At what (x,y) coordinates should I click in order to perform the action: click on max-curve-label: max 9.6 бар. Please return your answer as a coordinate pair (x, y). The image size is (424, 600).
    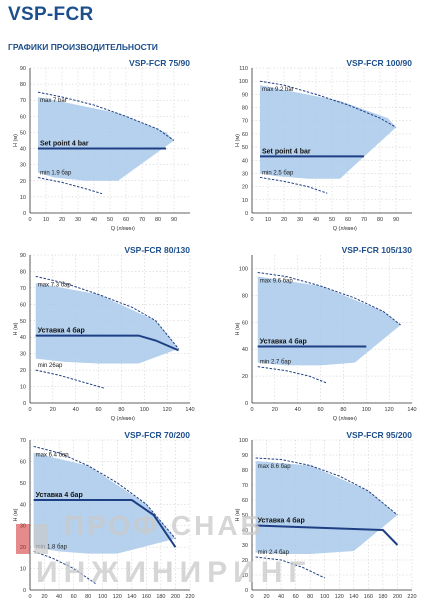
    Looking at the image, I should click on (277, 281).